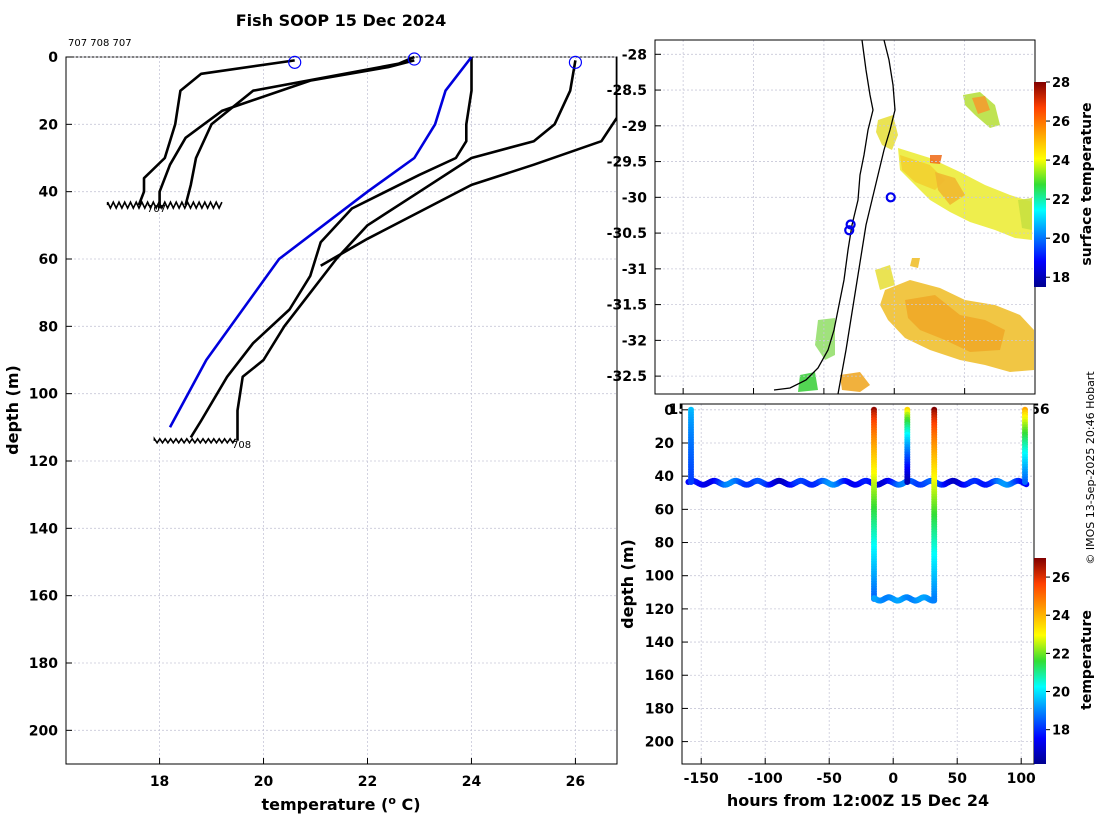 This screenshot has height=820, width=1100. Describe the element at coordinates (1061, 731) in the screenshot. I see `timeseries-colorbar-tick-label: 18` at that location.